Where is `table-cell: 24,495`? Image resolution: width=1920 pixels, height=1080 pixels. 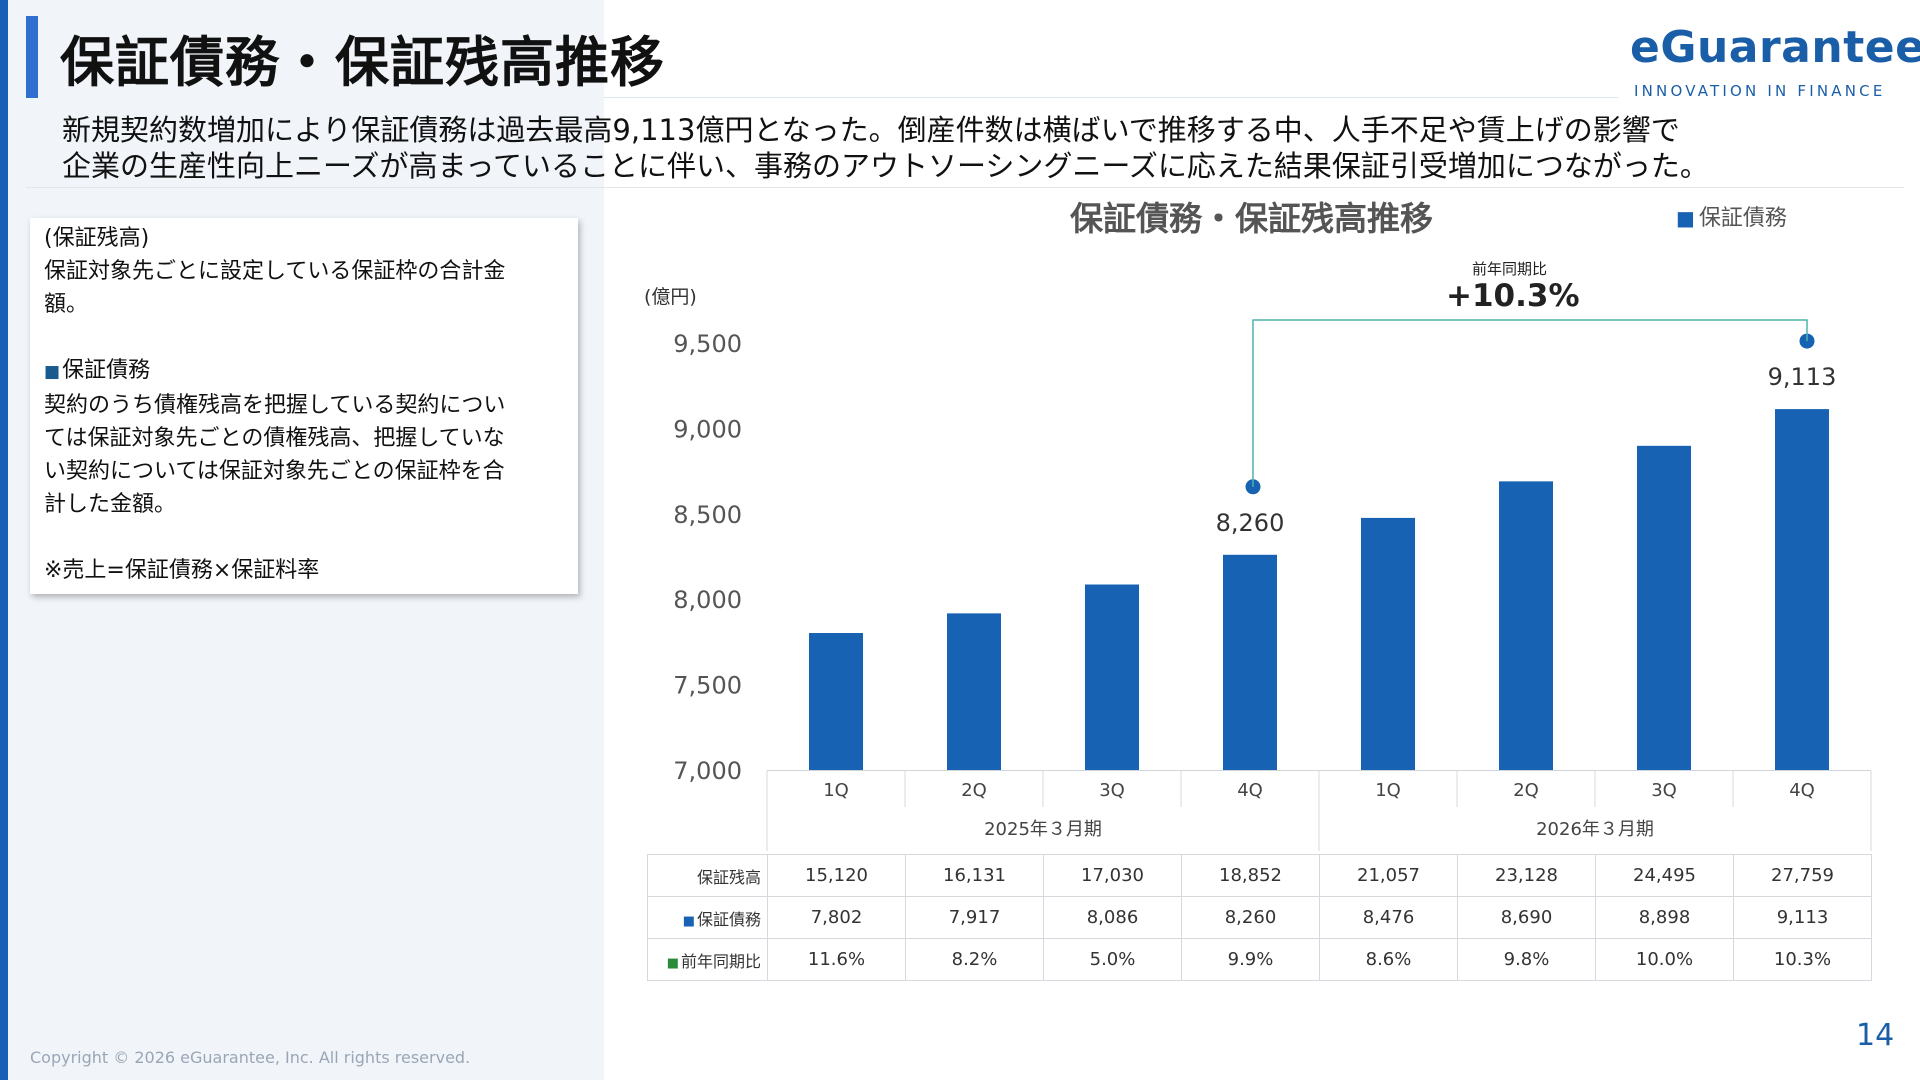 table-cell: 24,495 is located at coordinates (1664, 875).